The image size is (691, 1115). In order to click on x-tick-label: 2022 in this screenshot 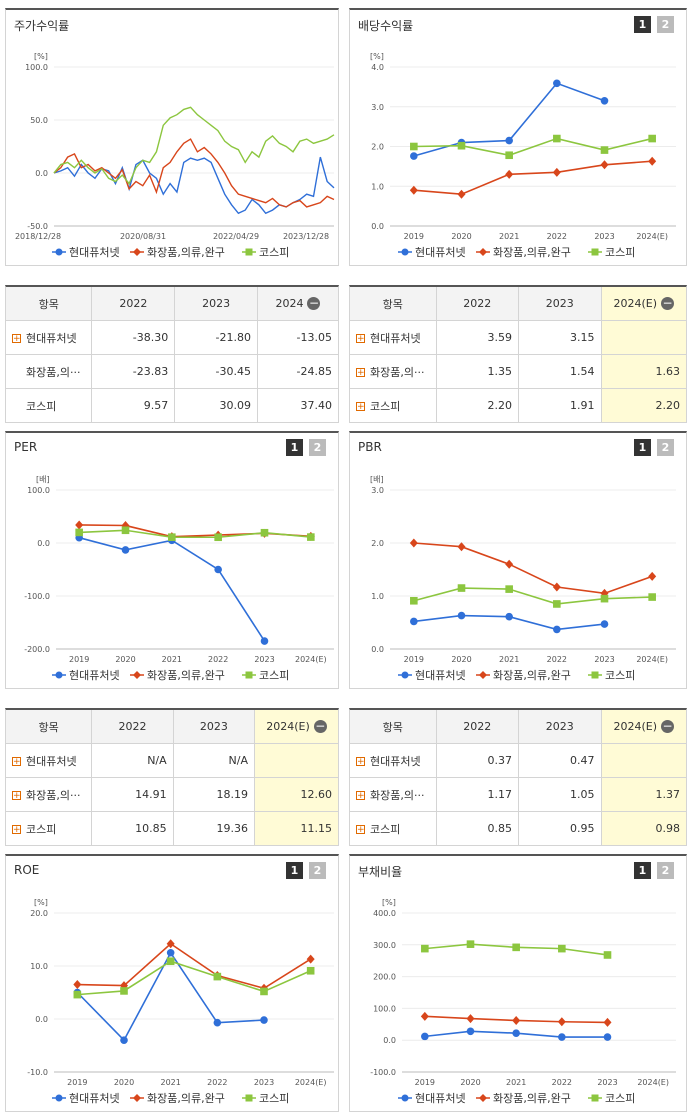, I will do `click(557, 659)`.